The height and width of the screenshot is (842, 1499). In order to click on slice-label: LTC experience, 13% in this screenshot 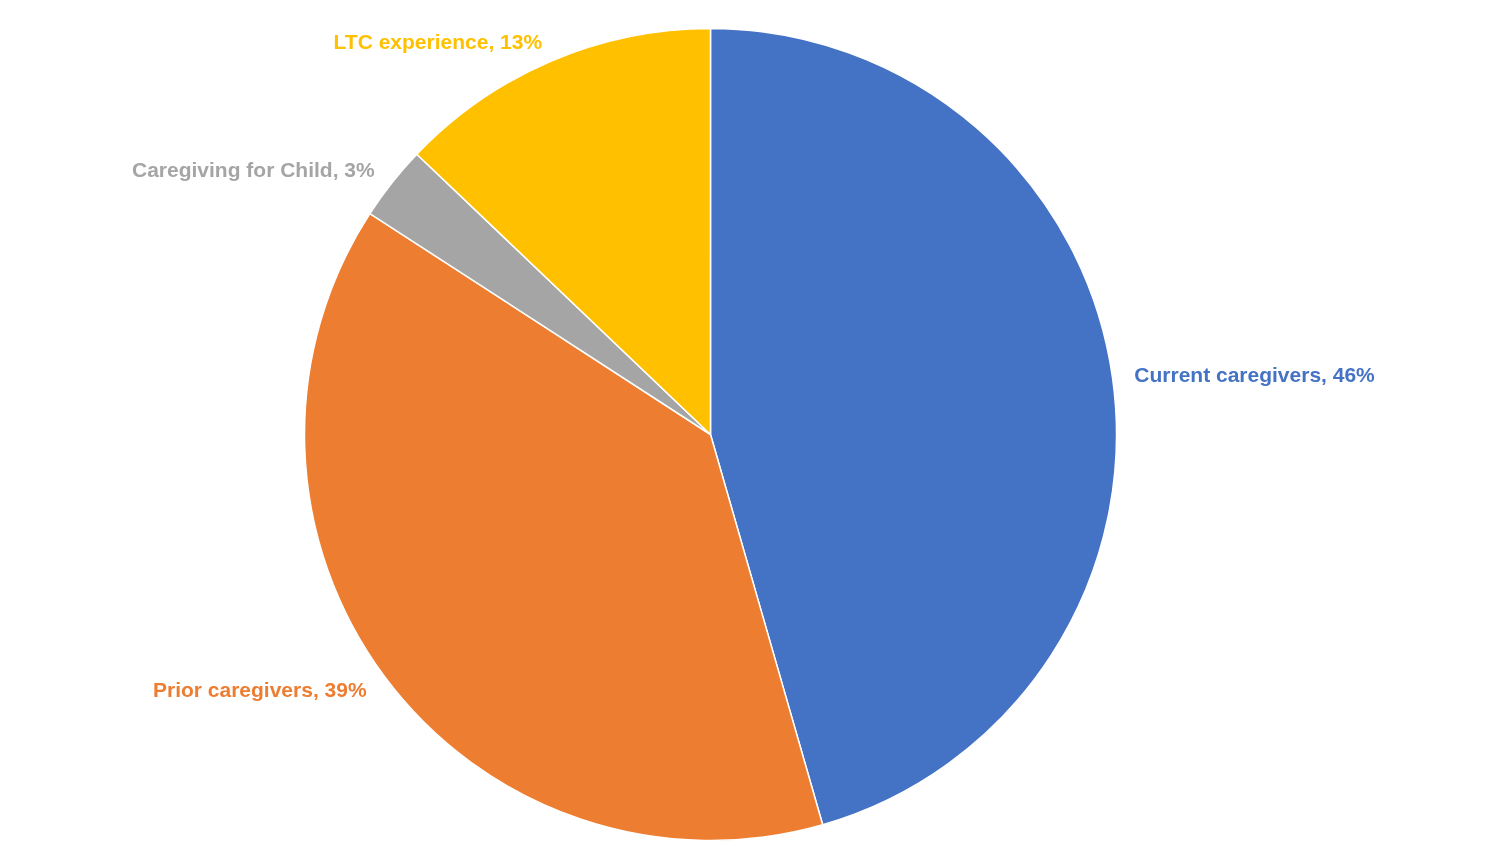, I will do `click(438, 41)`.